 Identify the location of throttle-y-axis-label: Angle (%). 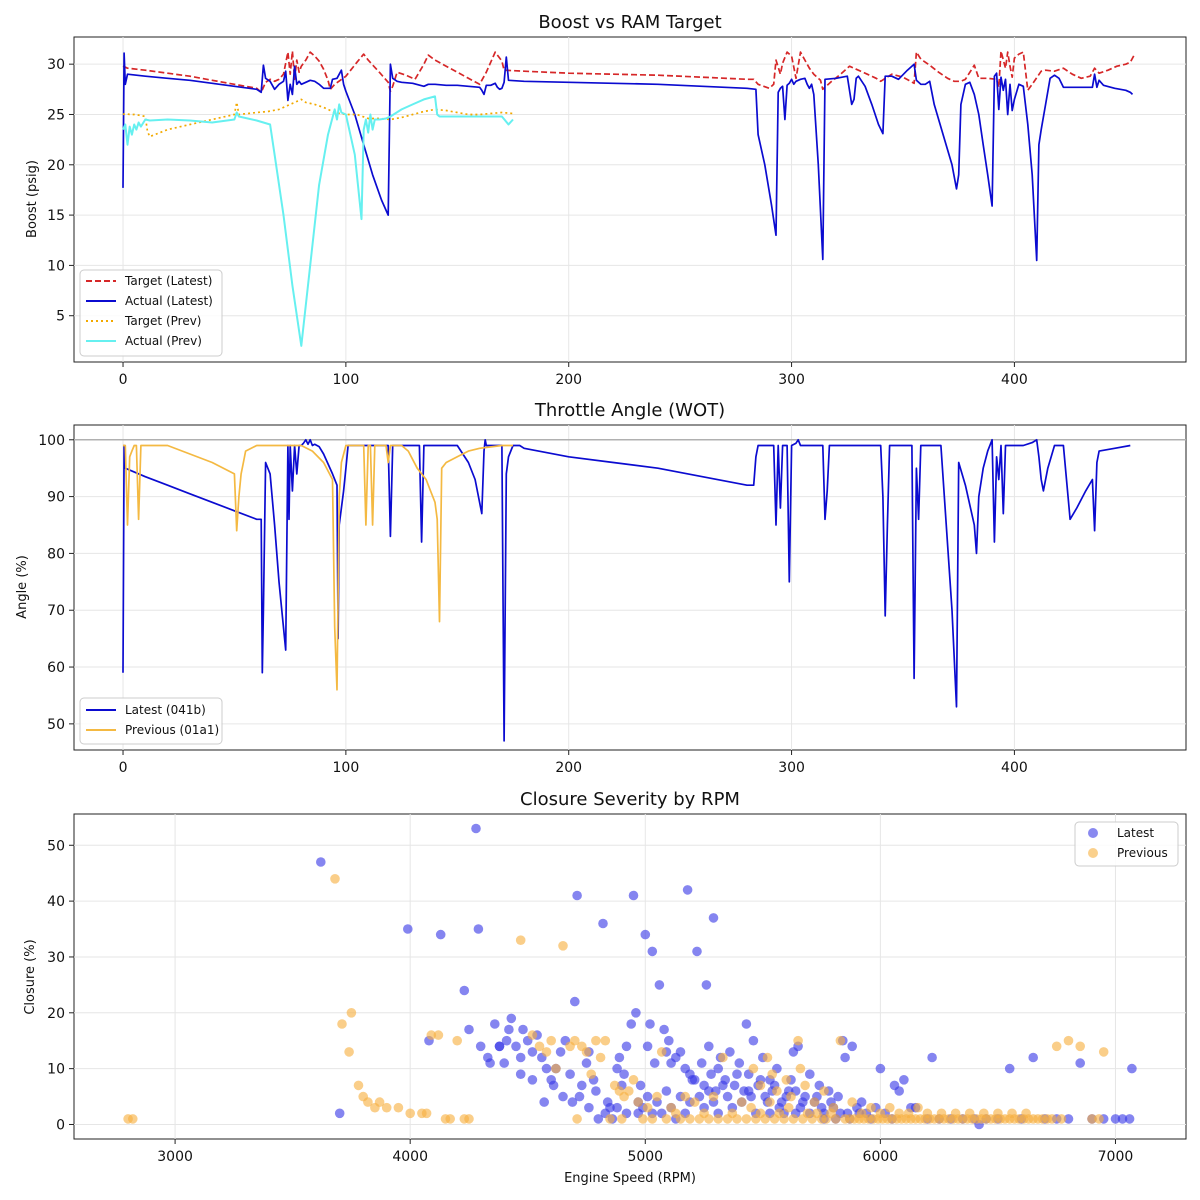
(22, 587).